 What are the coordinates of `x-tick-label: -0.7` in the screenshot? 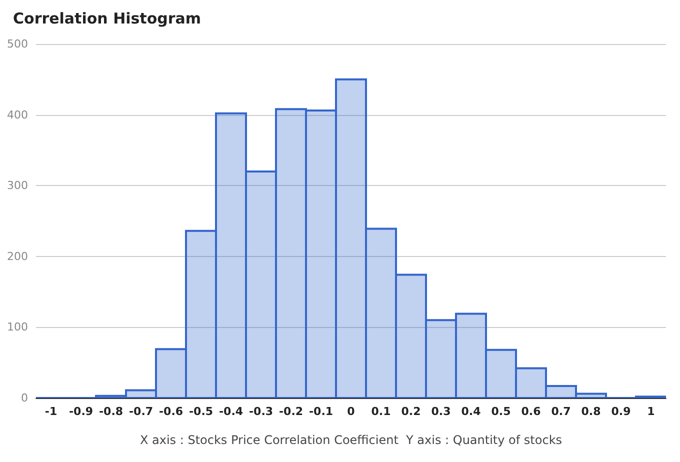 It's located at (141, 411).